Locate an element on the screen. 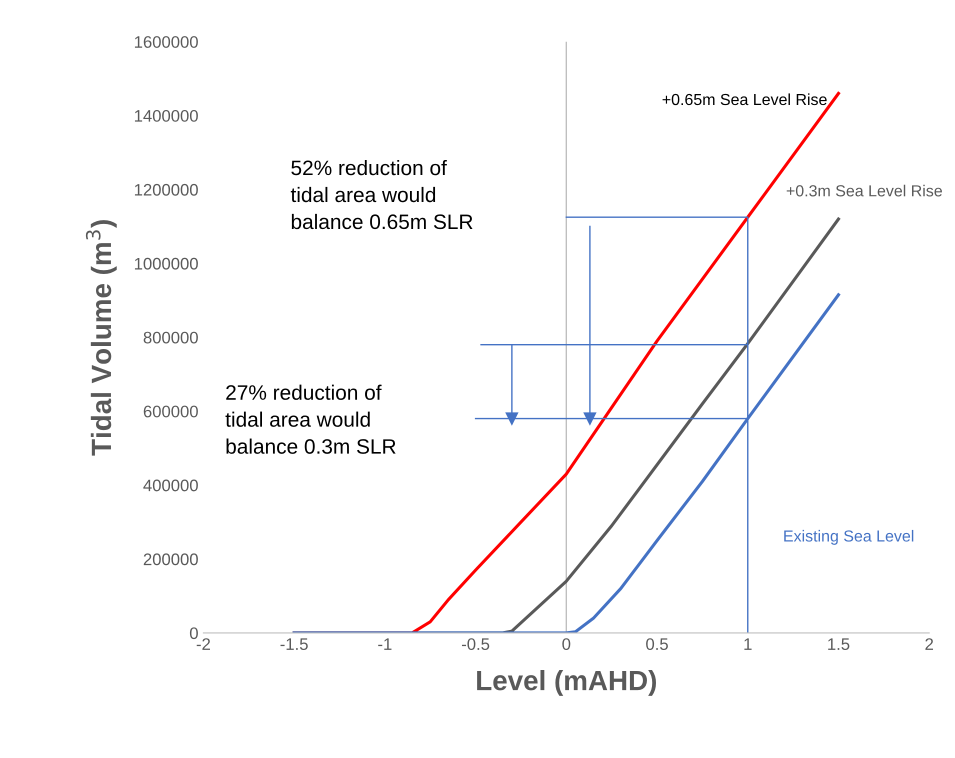 The image size is (955, 758). y-tick-label: 1400000 is located at coordinates (166, 116).